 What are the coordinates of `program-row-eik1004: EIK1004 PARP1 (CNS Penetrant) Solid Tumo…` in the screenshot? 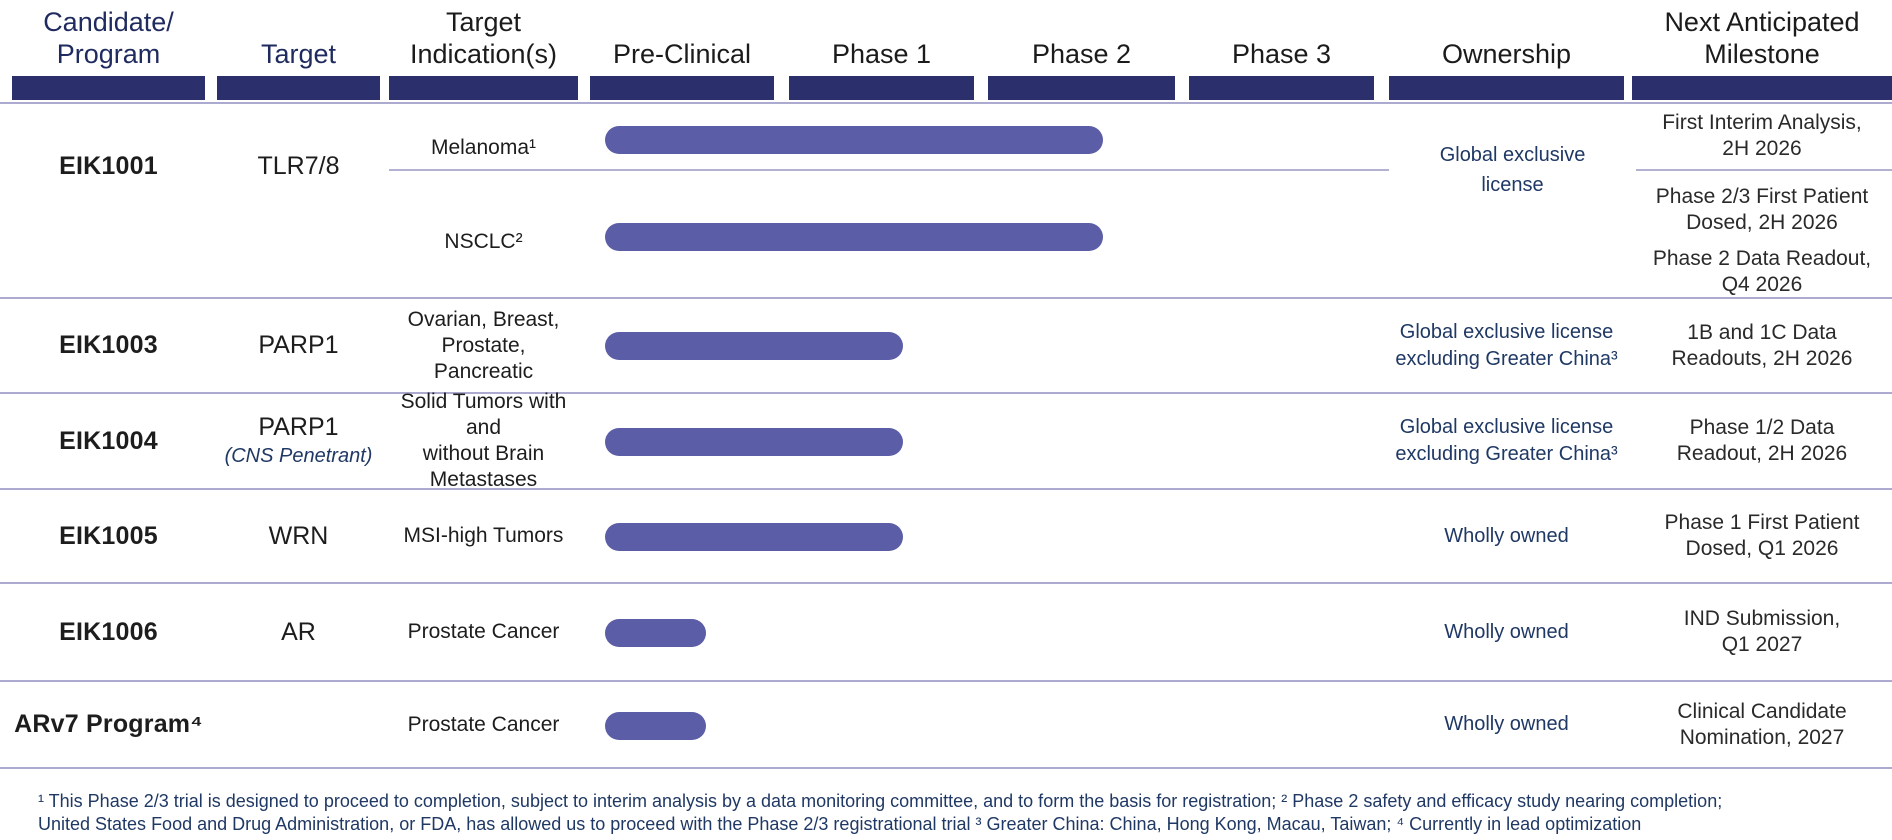 It's located at (946, 440).